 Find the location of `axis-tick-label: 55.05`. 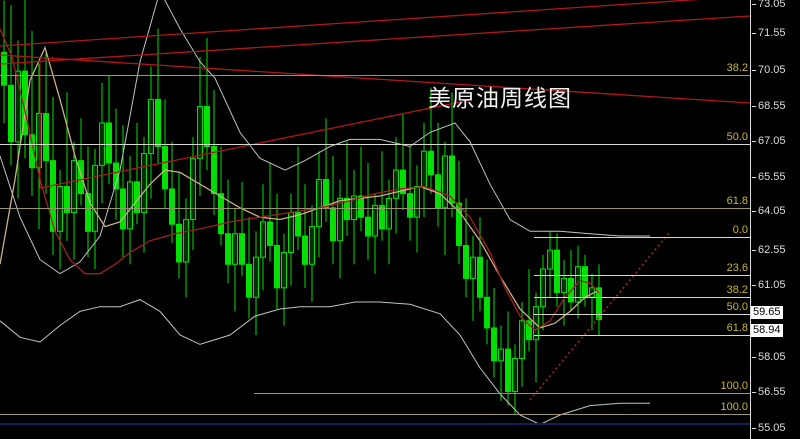

axis-tick-label: 55.05 is located at coordinates (772, 428).